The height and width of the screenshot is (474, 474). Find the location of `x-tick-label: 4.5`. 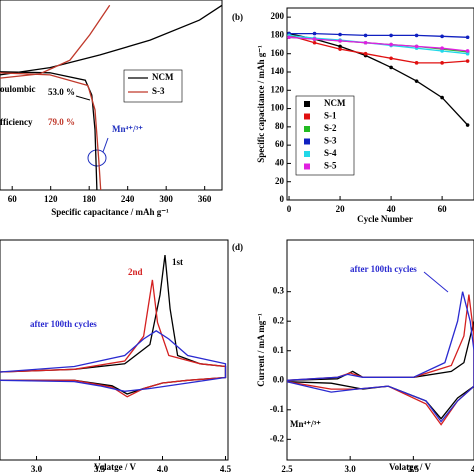

x-tick-label: 4.5 is located at coordinates (226, 469).